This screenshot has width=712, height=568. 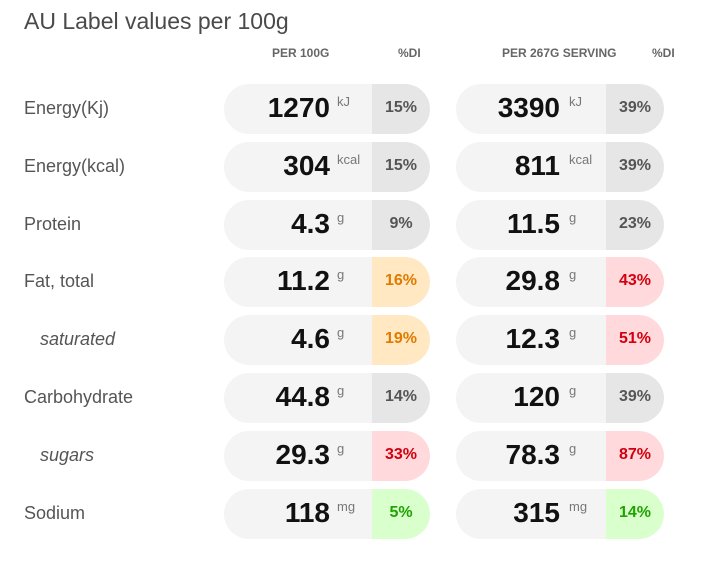 I want to click on header-per-serving: PER 267G SERVING, so click(x=559, y=53).